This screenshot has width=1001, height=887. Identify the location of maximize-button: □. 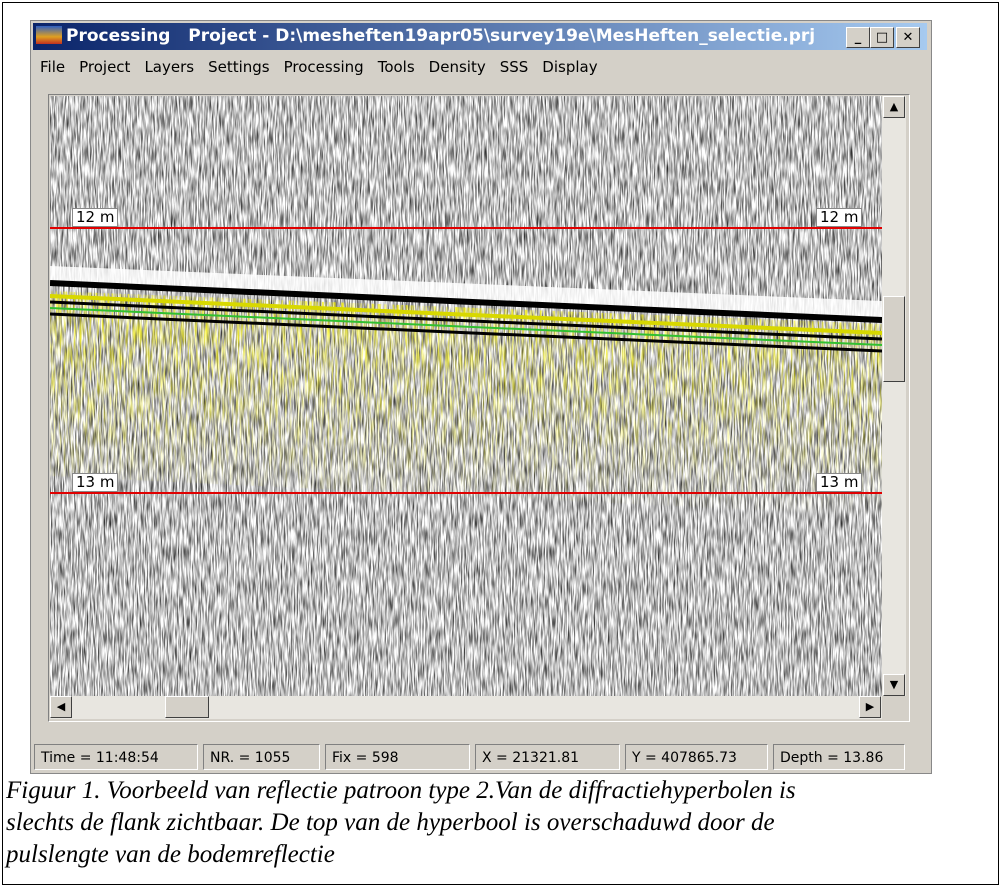
(882, 37).